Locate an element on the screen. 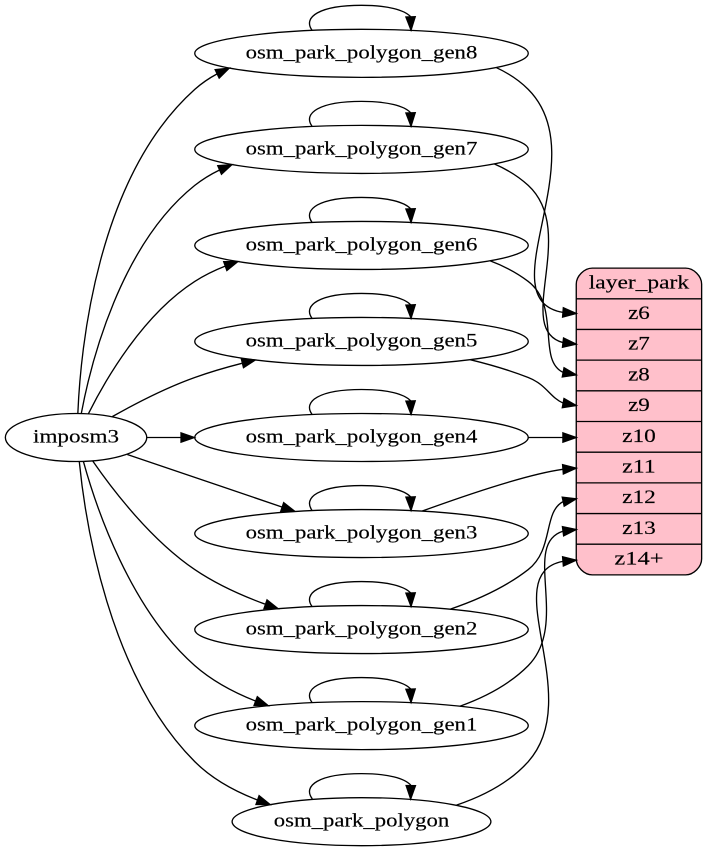  svg-text: z6 is located at coordinates (639, 313).